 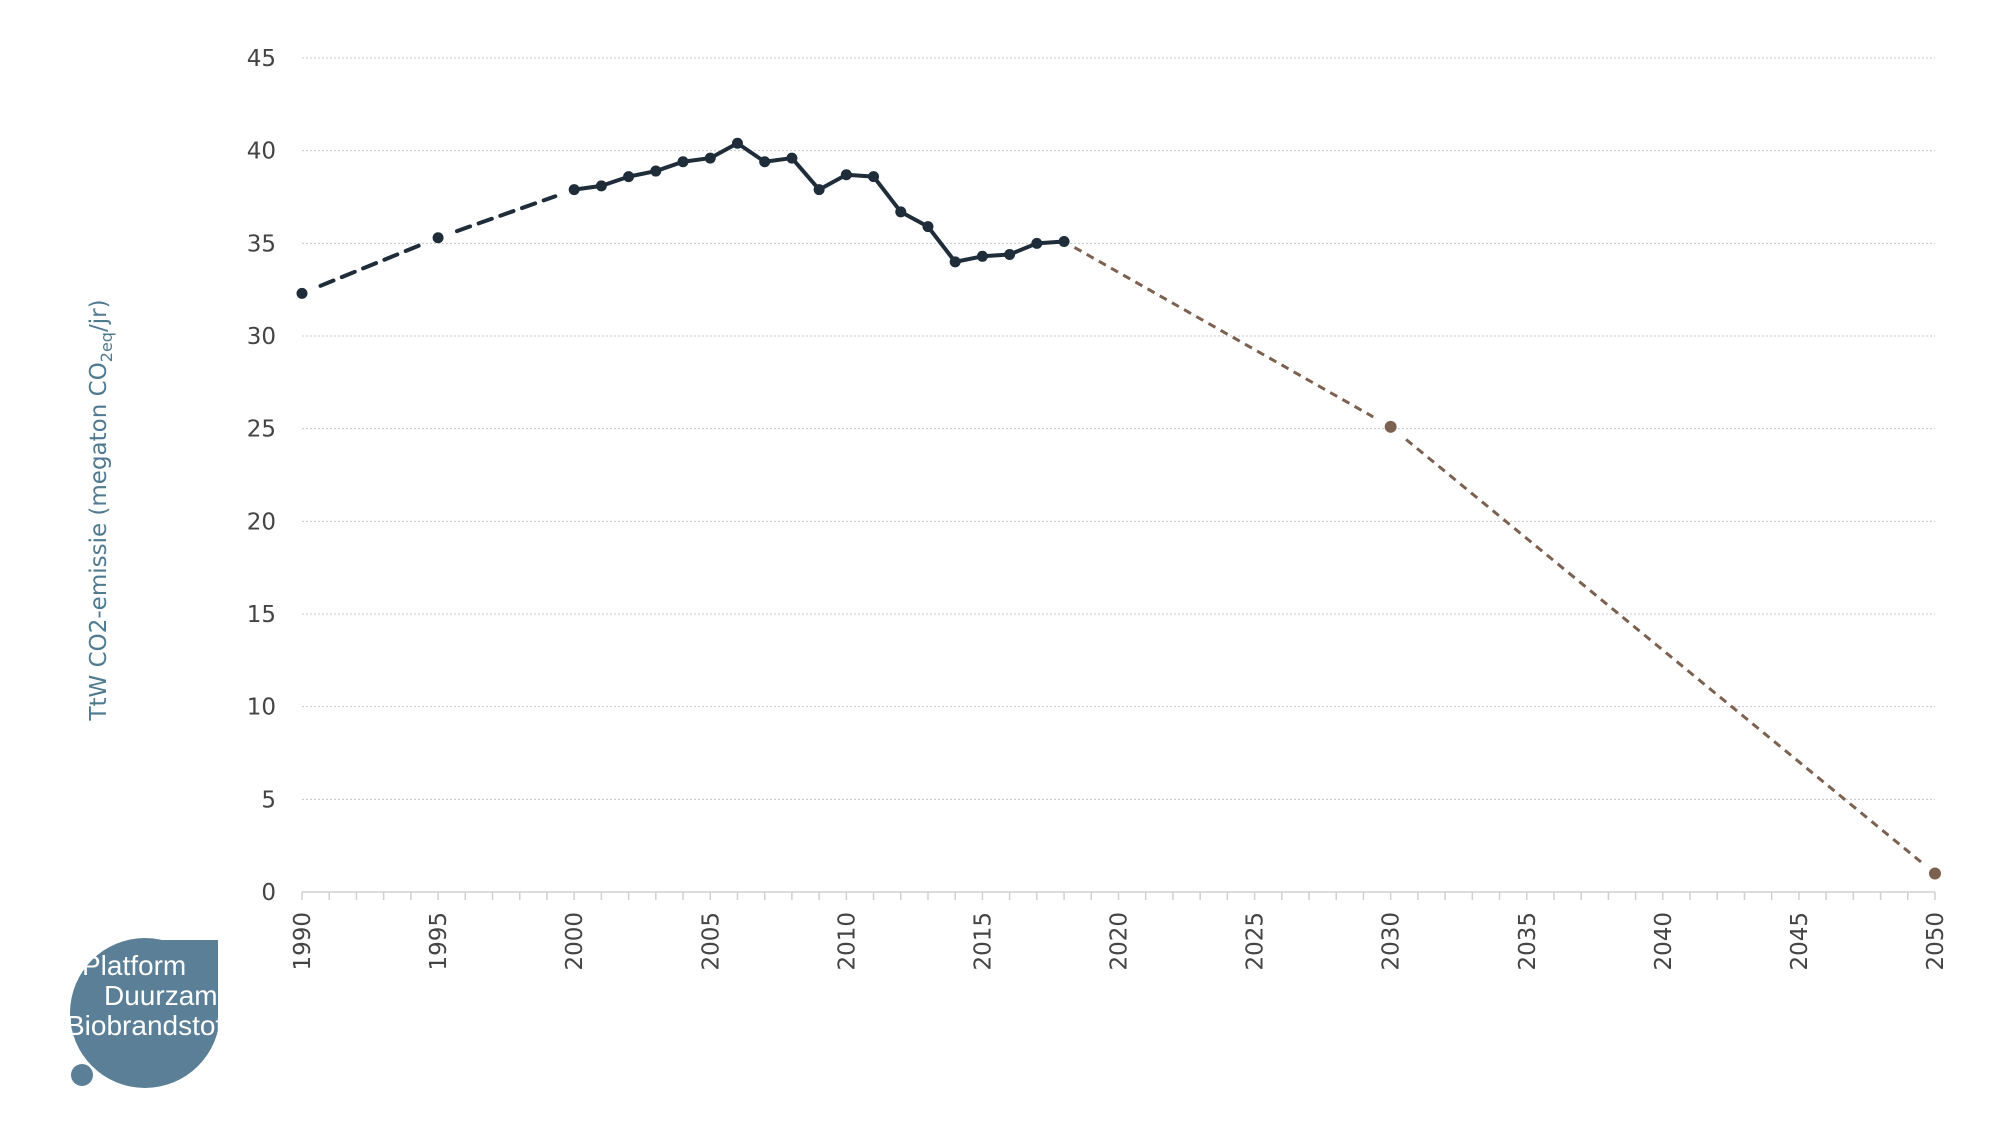 What do you see at coordinates (261, 152) in the screenshot?
I see `y-tick-label-40: 40` at bounding box center [261, 152].